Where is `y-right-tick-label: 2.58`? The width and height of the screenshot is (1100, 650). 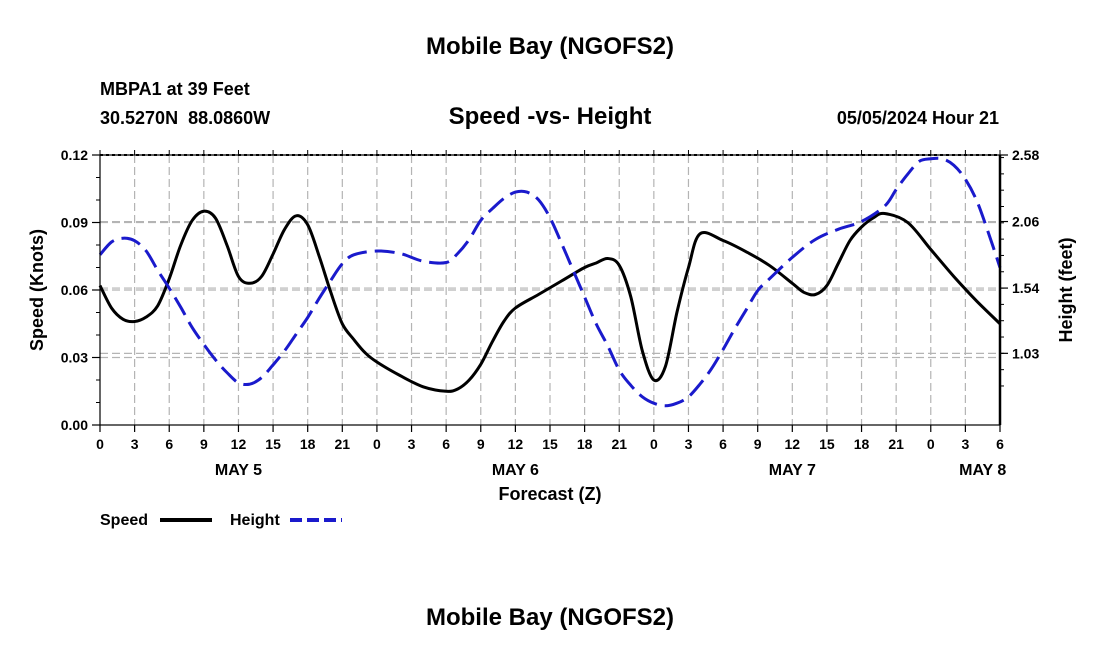 y-right-tick-label: 2.58 is located at coordinates (1025, 155).